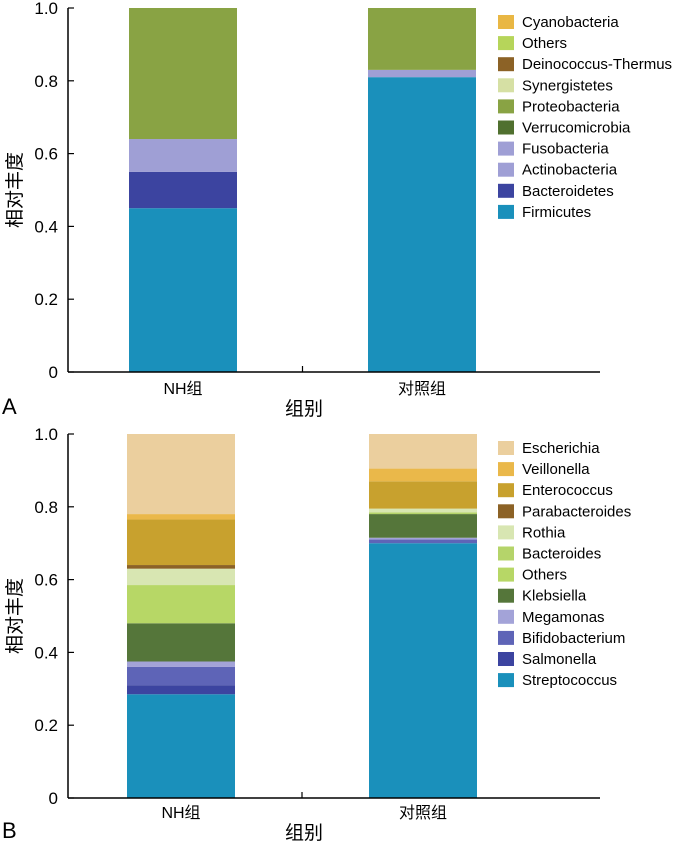 Image resolution: width=700 pixels, height=842 pixels. Describe the element at coordinates (506, 106) in the screenshot. I see `legend-swatch-a-proteobacteria` at that location.